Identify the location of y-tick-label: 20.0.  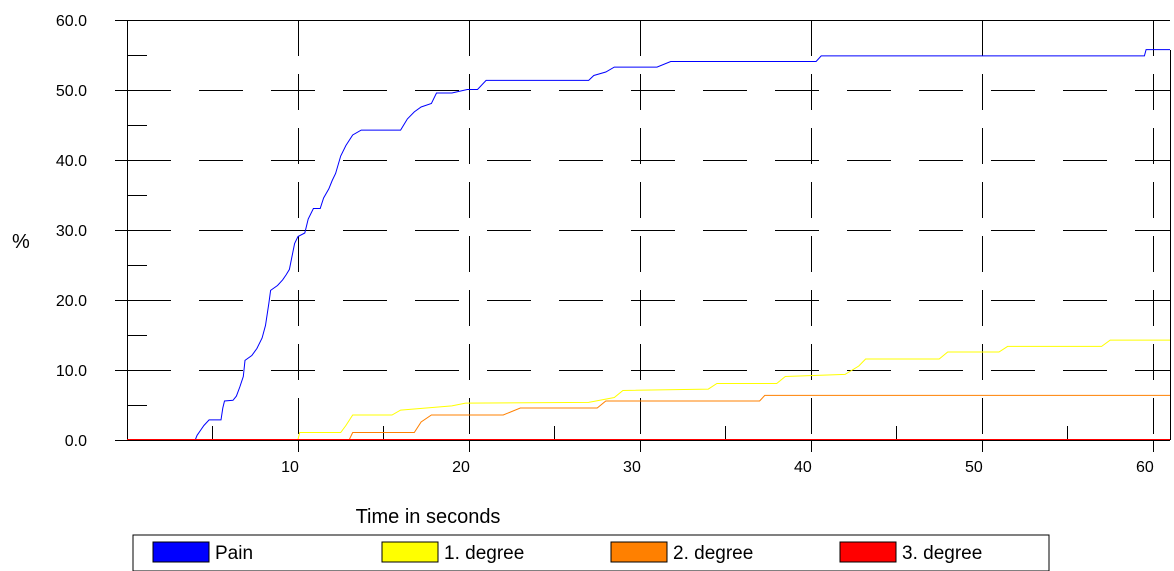
(71, 301).